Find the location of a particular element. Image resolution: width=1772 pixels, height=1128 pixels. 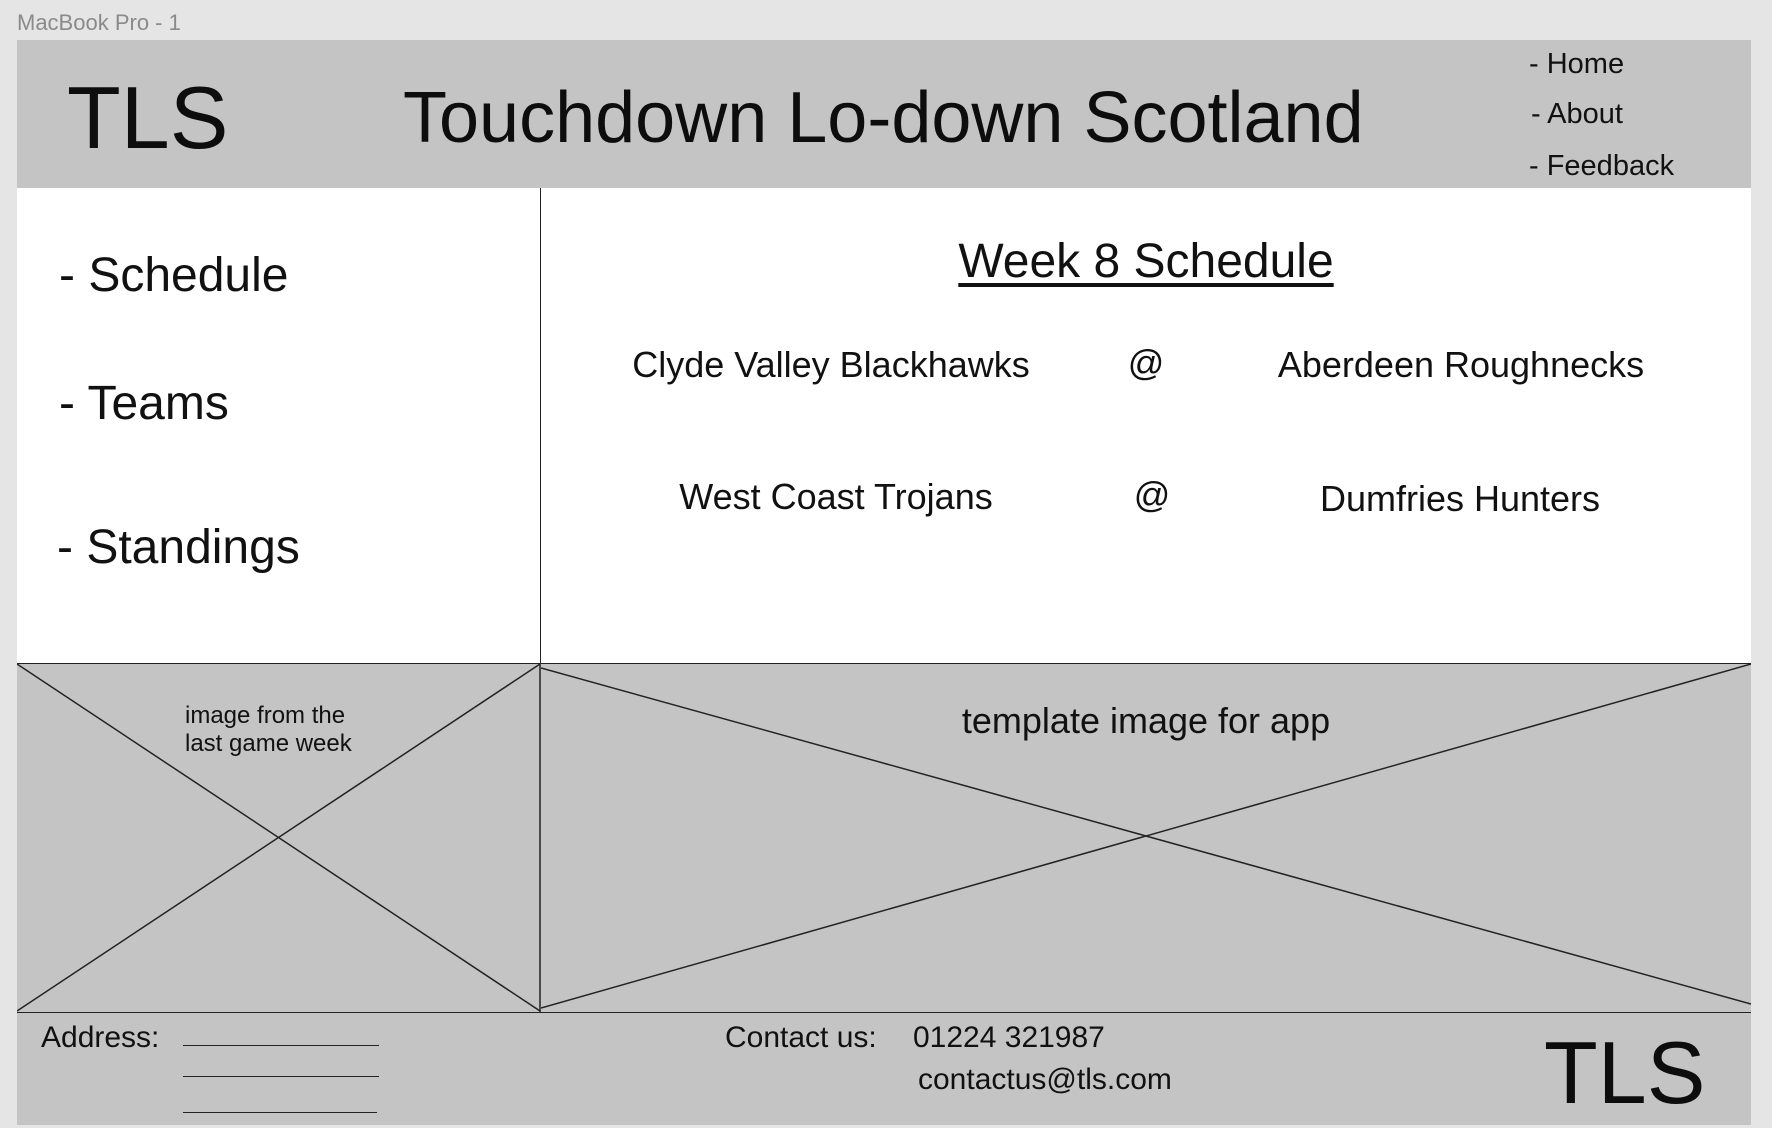

contact-label: Contact us: is located at coordinates (801, 1037).